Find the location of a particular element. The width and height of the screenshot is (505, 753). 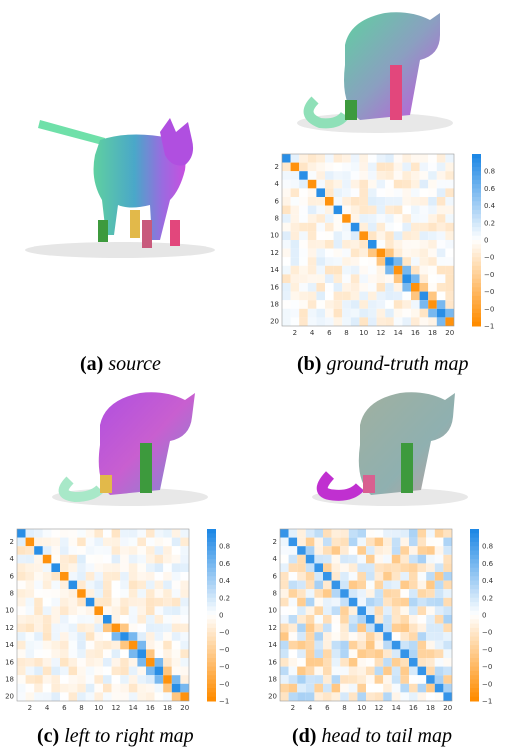

colorbar-tick-label: 0.6 is located at coordinates (489, 189).